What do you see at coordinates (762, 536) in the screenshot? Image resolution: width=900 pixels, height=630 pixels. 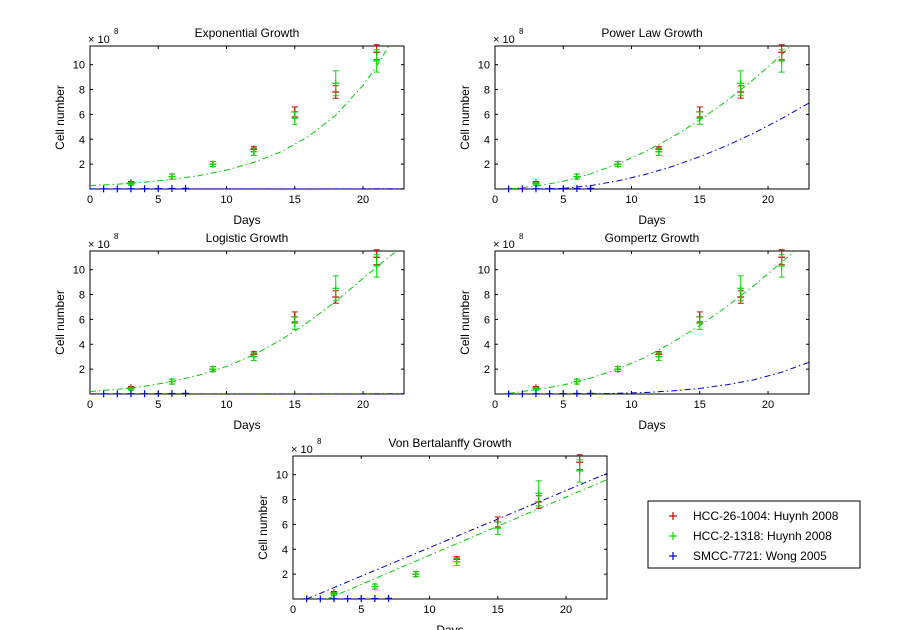 I see `legend-label: HCC-2-1318: Huynh 2008` at bounding box center [762, 536].